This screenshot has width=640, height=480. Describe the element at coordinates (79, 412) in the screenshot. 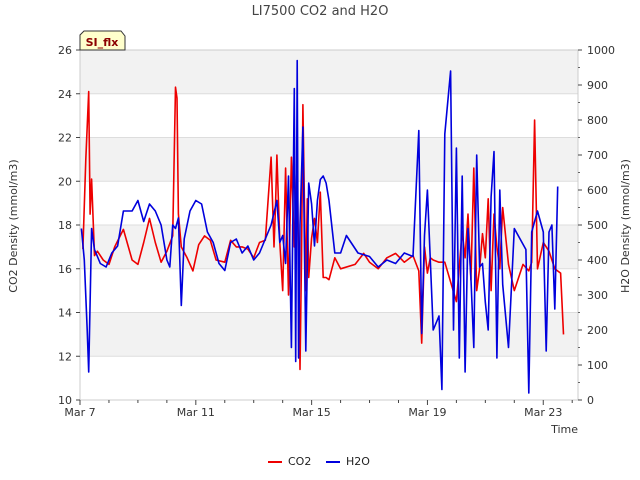

I see `x-tick-label: Mar 7` at that location.